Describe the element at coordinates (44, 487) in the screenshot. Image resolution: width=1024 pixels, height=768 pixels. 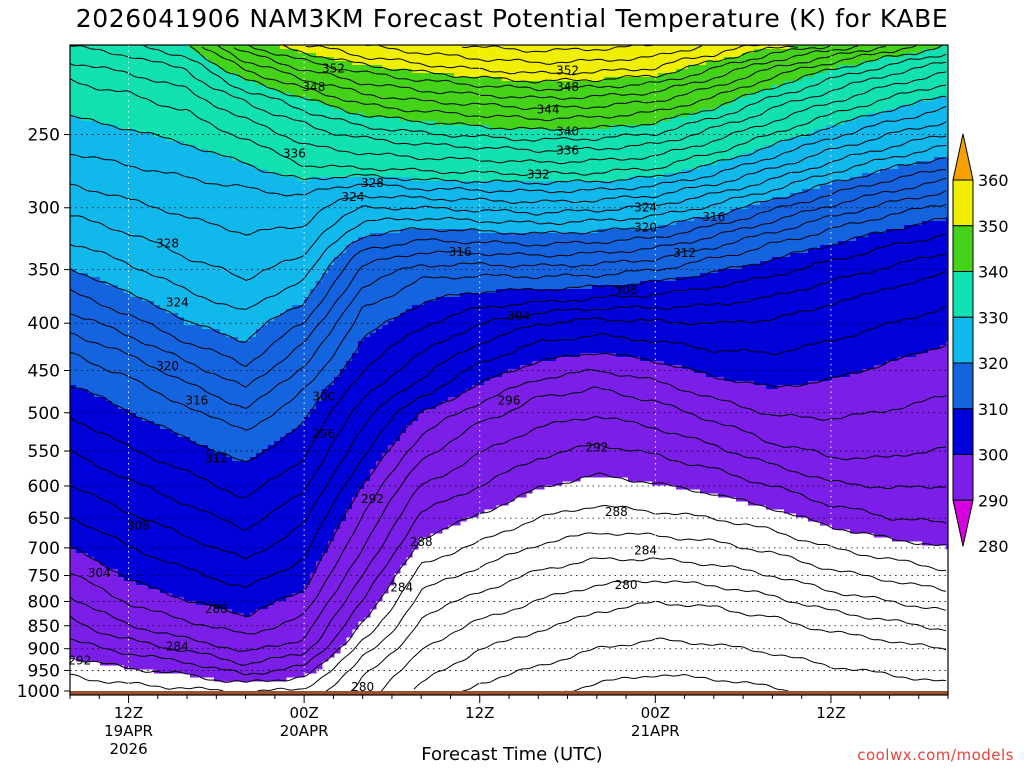
I see `y-tick-label: 600` at that location.